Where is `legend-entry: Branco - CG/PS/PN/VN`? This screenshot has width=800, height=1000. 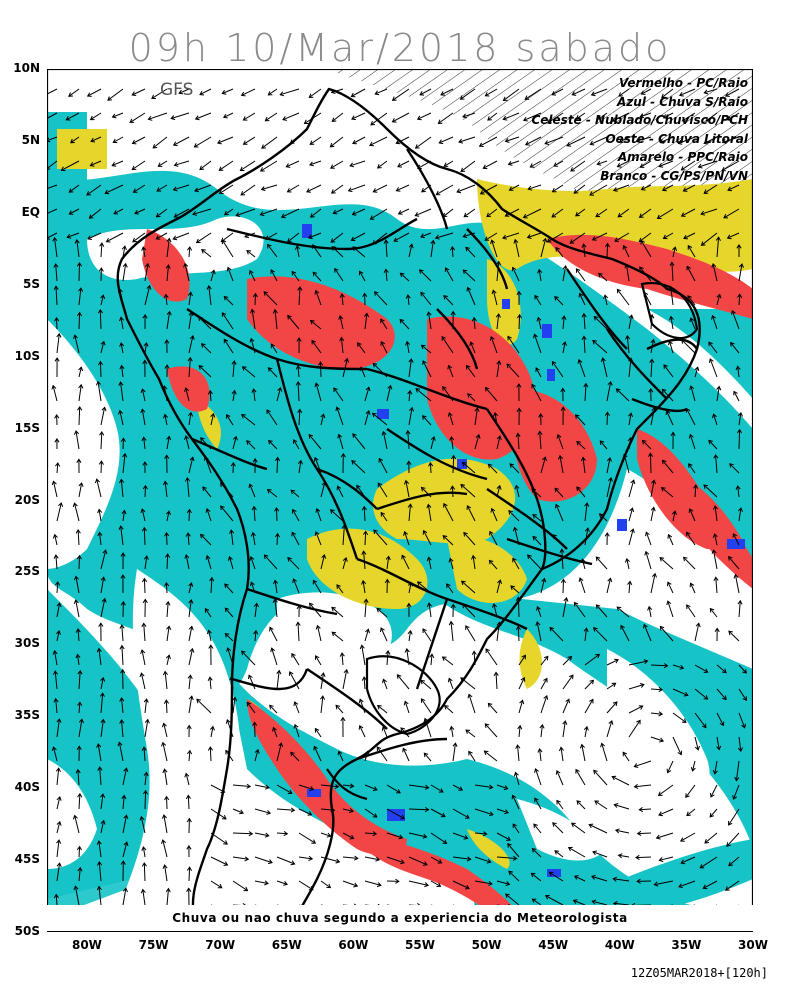
legend-entry: Branco - CG/PS/PN/VN is located at coordinates (674, 175).